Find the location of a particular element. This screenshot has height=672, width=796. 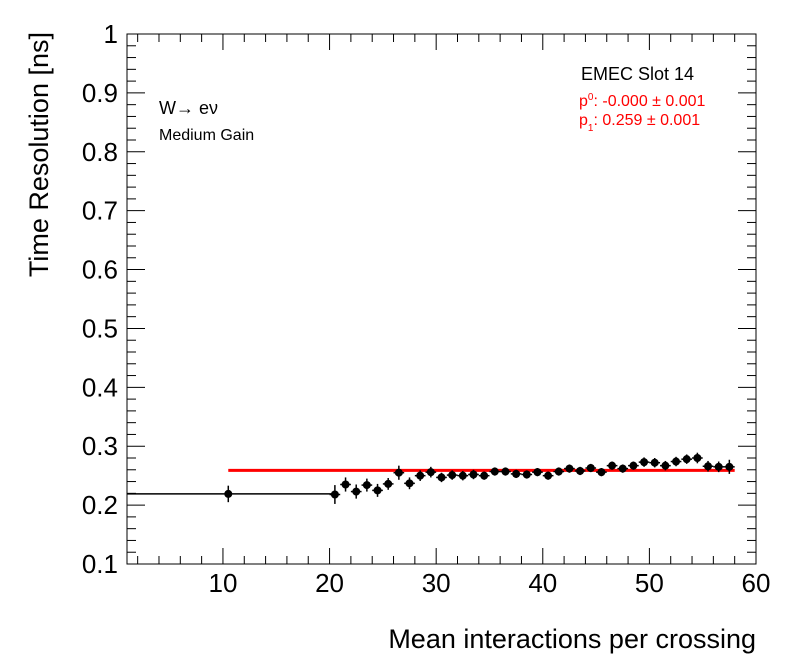

fit-p0-sub: 0 is located at coordinates (591, 97).